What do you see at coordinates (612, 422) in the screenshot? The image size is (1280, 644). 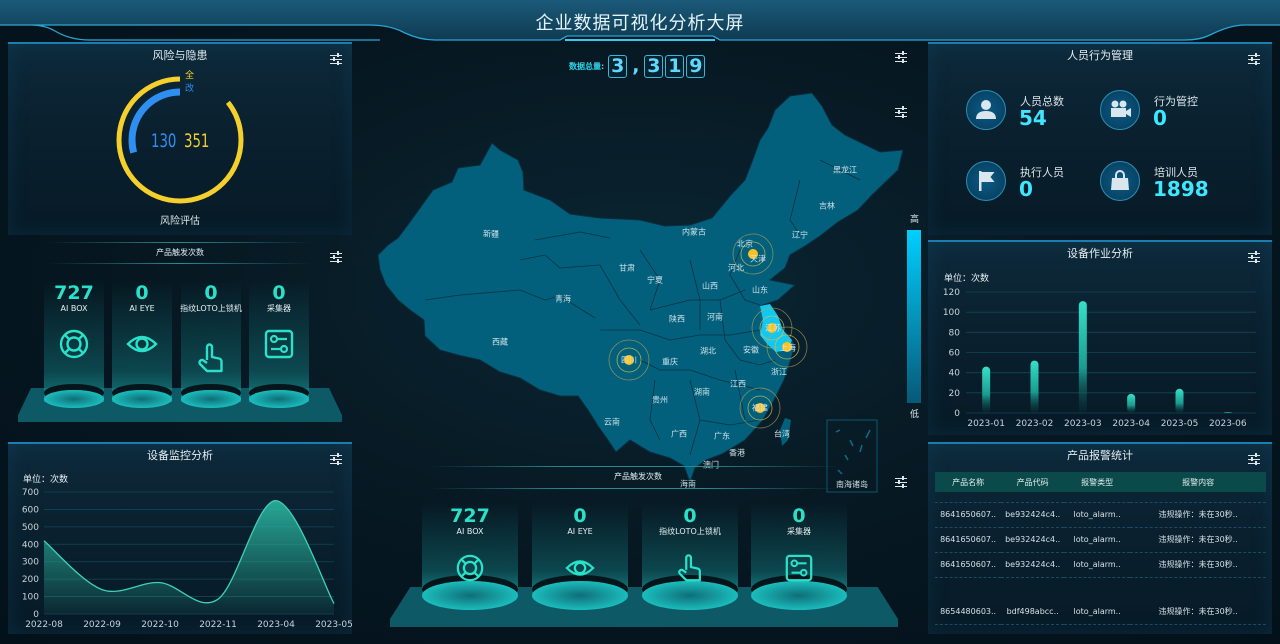 I see `province-label: 云南` at bounding box center [612, 422].